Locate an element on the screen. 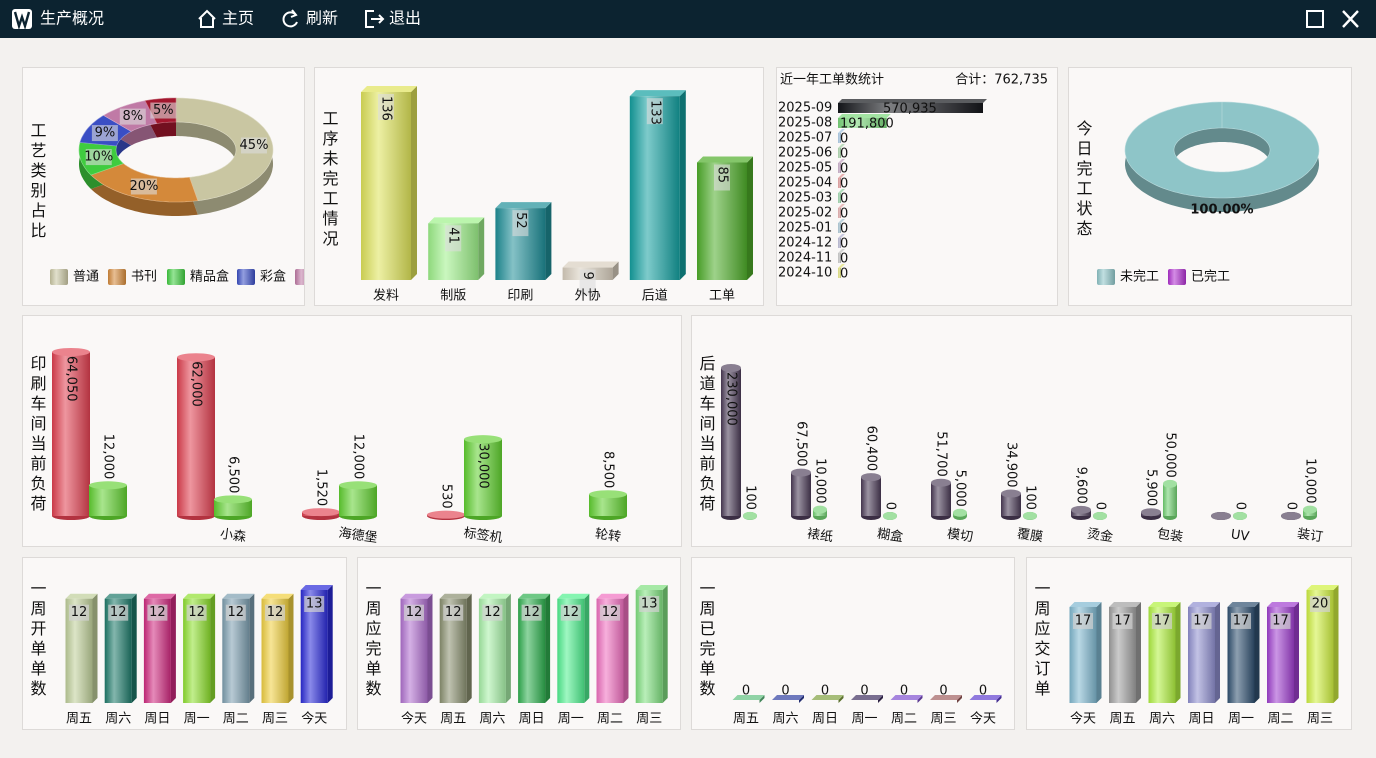  value-label: 20% is located at coordinates (143, 186).